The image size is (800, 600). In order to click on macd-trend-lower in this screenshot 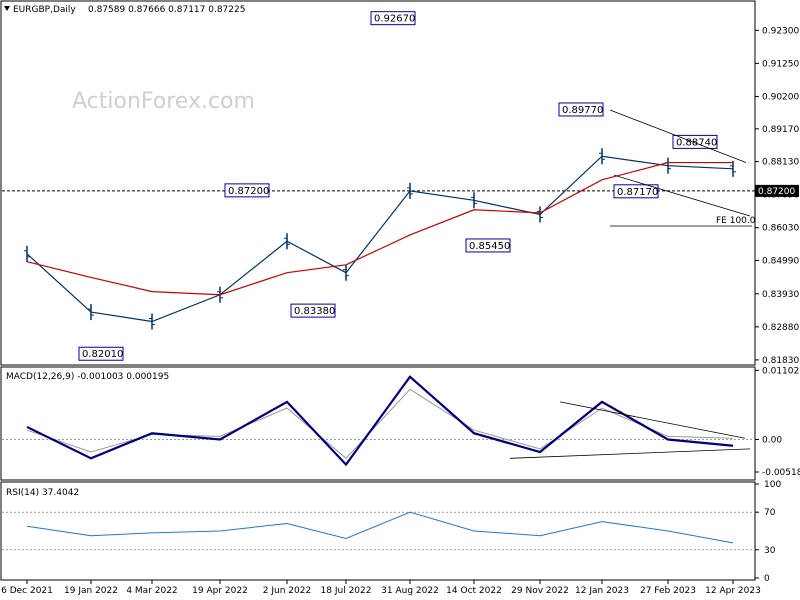, I will do `click(630, 453)`.